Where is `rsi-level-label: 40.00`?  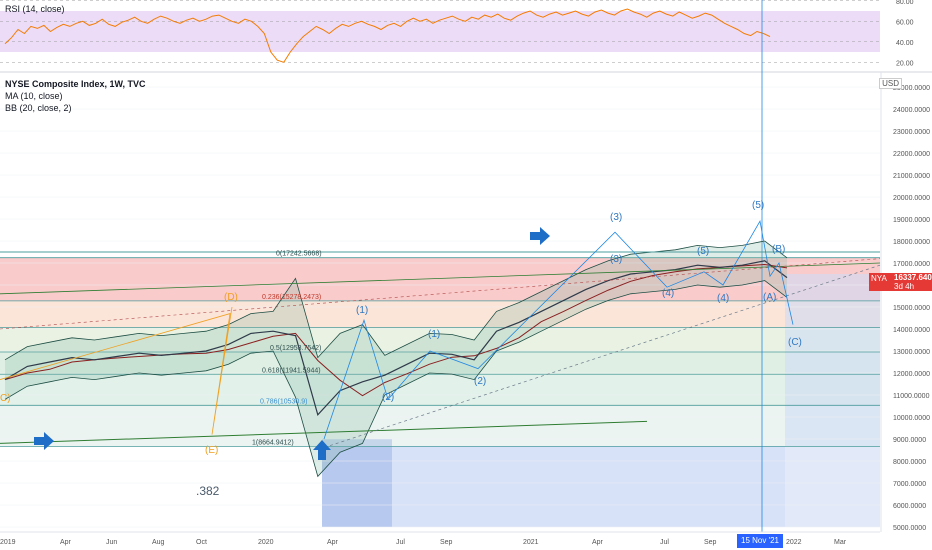
rsi-level-label: 40.00 is located at coordinates (905, 43).